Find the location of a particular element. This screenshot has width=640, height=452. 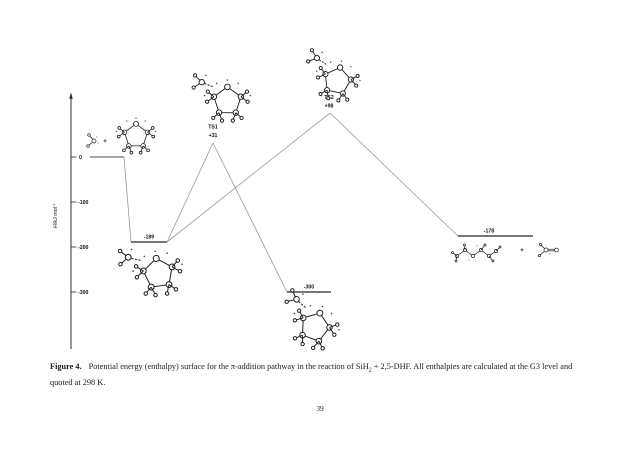

segment-ts2-to-products is located at coordinates (394, 174).